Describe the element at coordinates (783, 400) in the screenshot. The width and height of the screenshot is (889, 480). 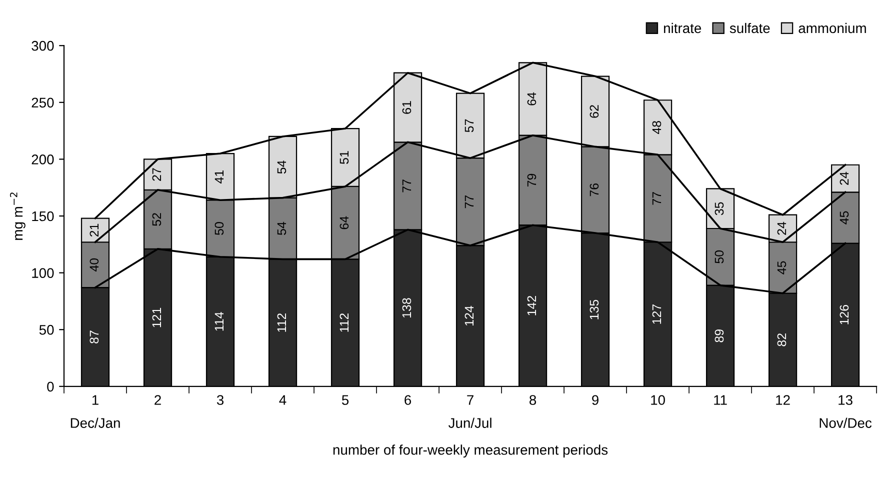
I see `x-tick-label: 12` at that location.